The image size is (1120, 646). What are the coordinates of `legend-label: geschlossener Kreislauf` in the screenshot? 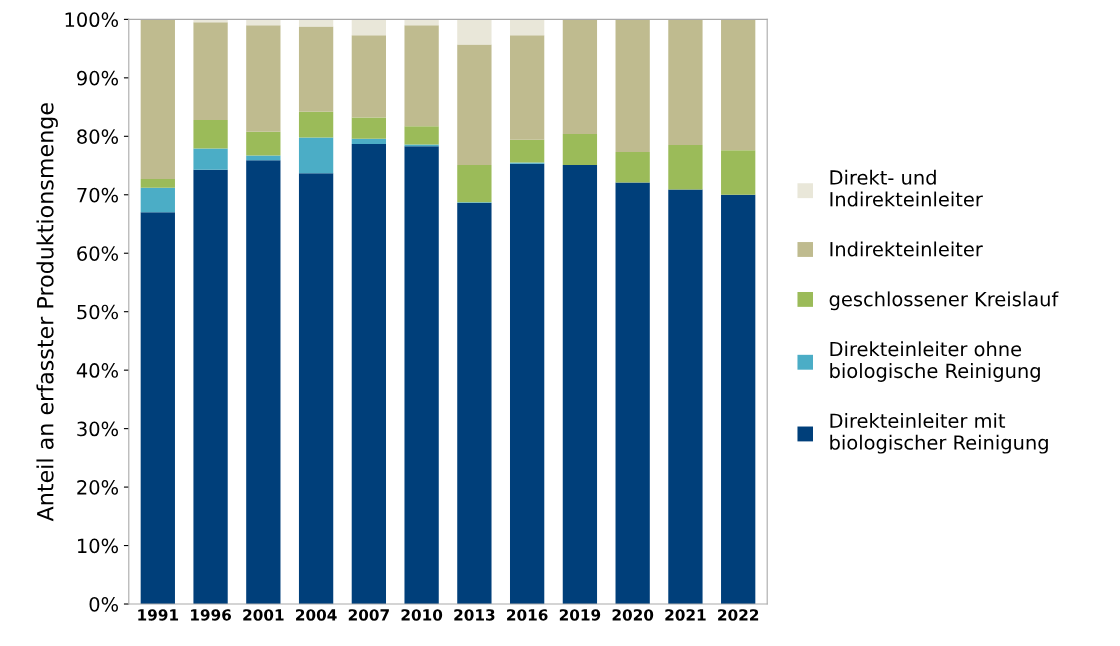 It's located at (944, 301).